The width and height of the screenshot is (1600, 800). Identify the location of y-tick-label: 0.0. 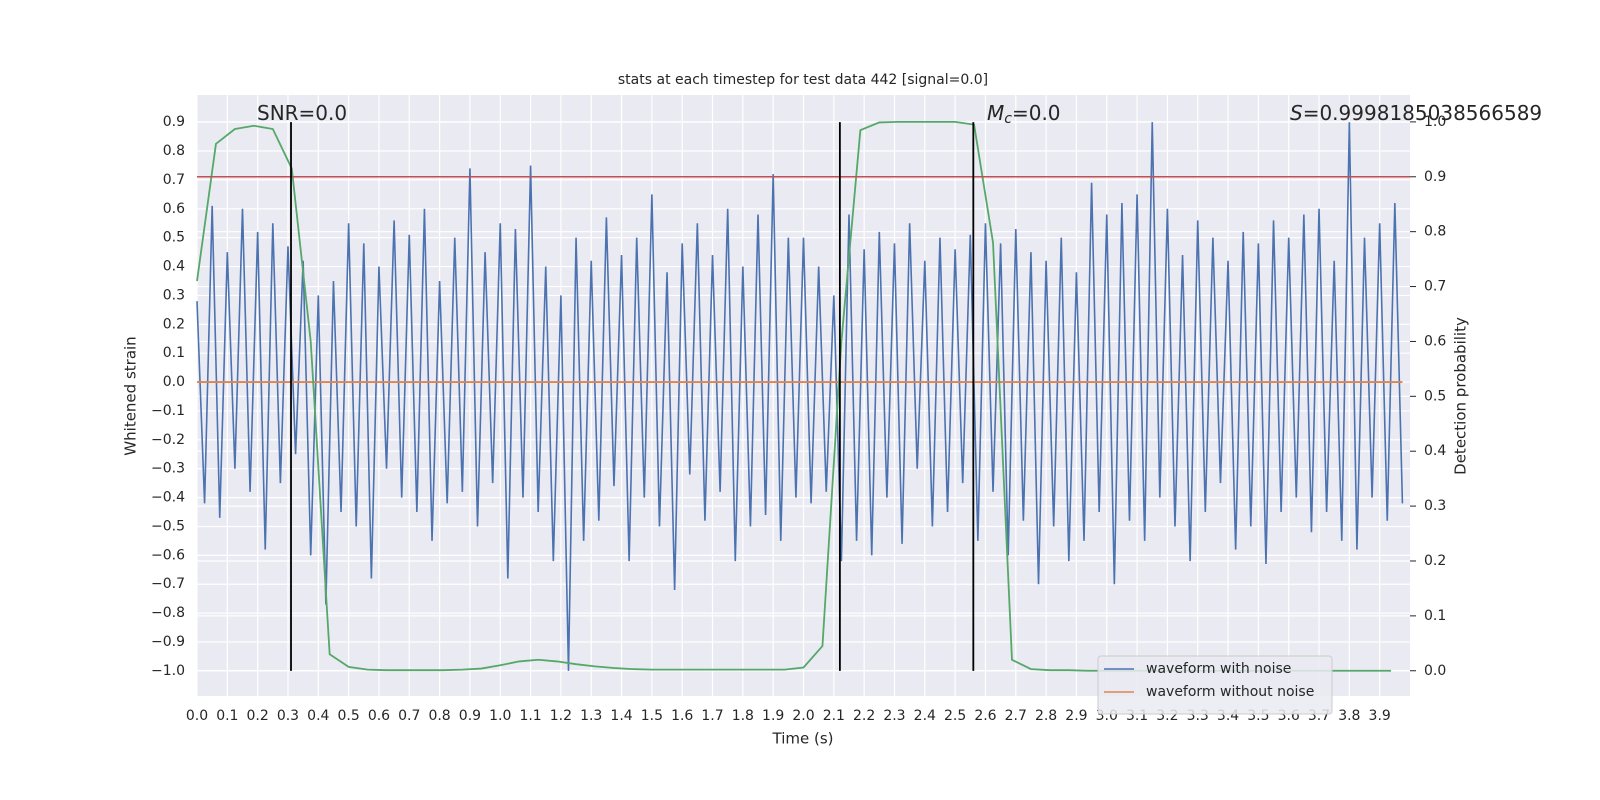
(174, 382).